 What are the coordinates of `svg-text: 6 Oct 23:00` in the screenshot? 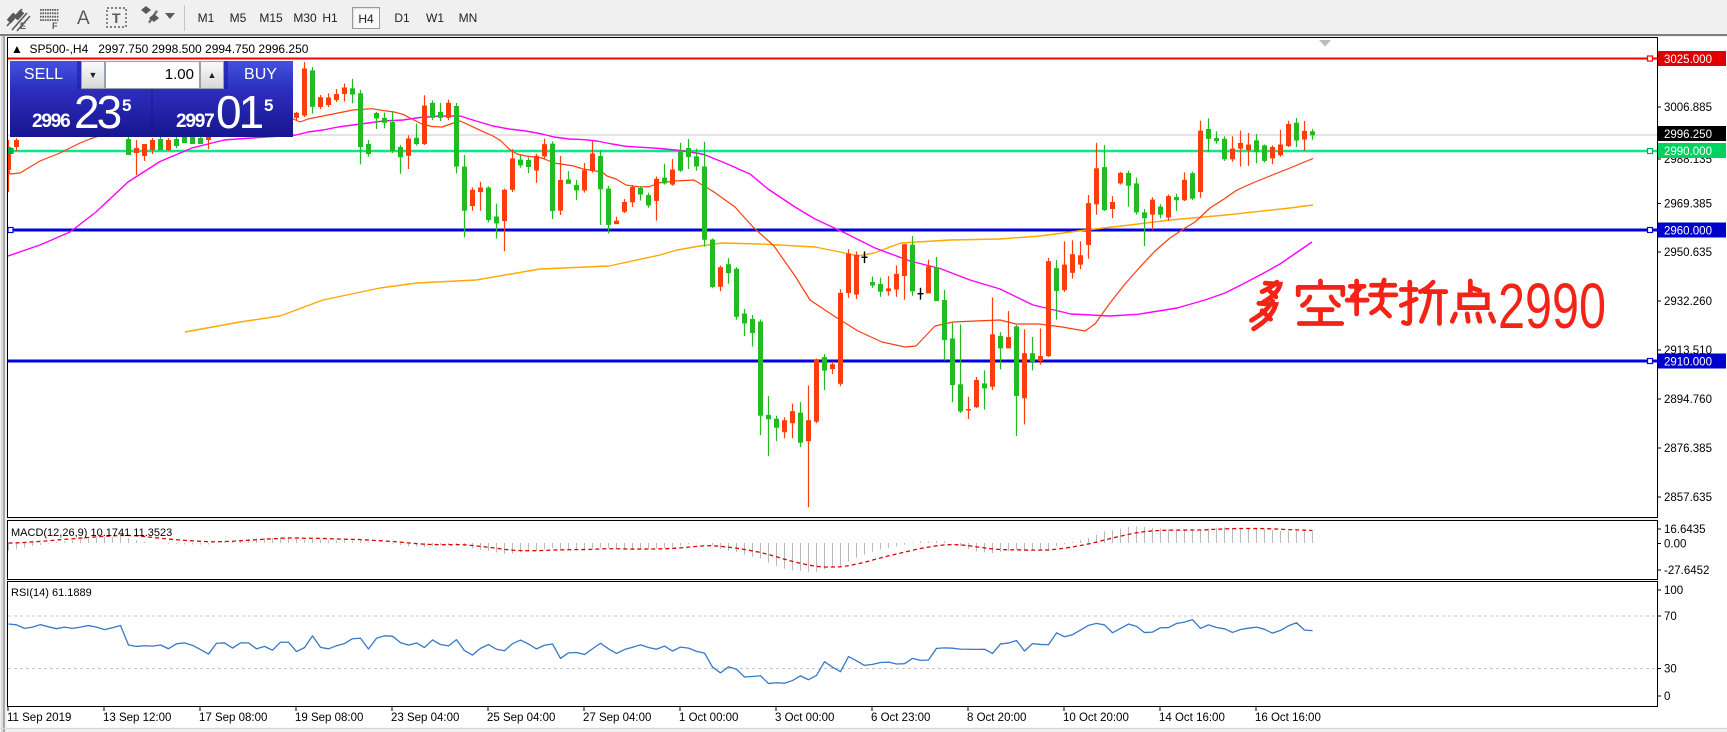 It's located at (900, 718).